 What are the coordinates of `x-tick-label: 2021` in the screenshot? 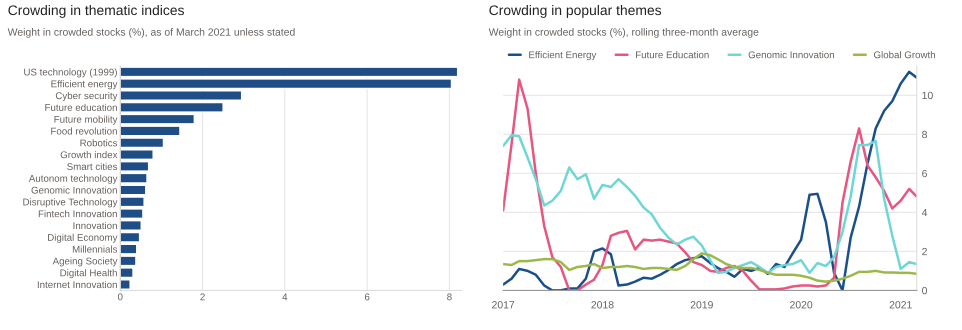 It's located at (901, 304).